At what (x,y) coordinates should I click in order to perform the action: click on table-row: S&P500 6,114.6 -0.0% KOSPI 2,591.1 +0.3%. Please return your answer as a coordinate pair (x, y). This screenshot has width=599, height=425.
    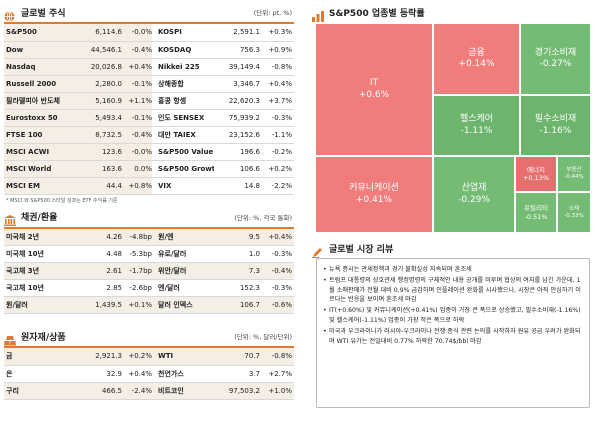
    Looking at the image, I should click on (149, 33).